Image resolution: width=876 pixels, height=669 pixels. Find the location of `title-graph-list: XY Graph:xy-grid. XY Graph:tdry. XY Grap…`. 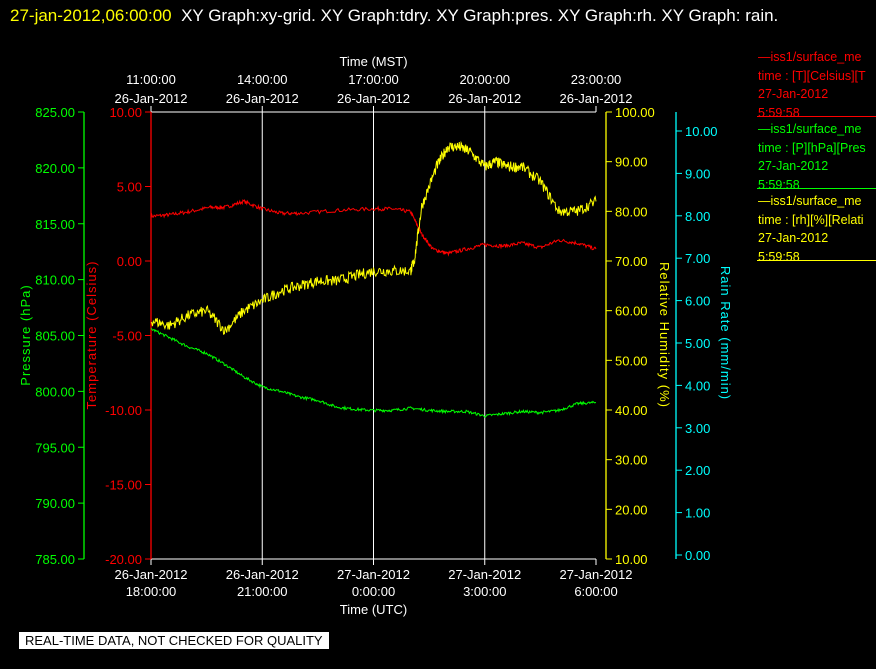

title-graph-list: XY Graph:xy-grid. XY Graph:tdry. XY Grap… is located at coordinates (480, 15).